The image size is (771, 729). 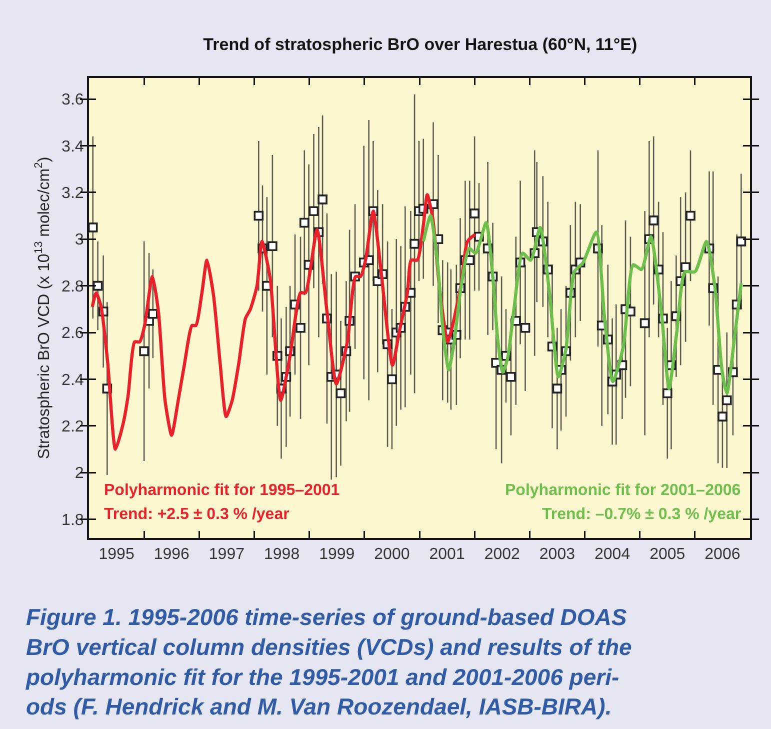 I want to click on y-tick-label: 2.2, so click(x=73, y=427).